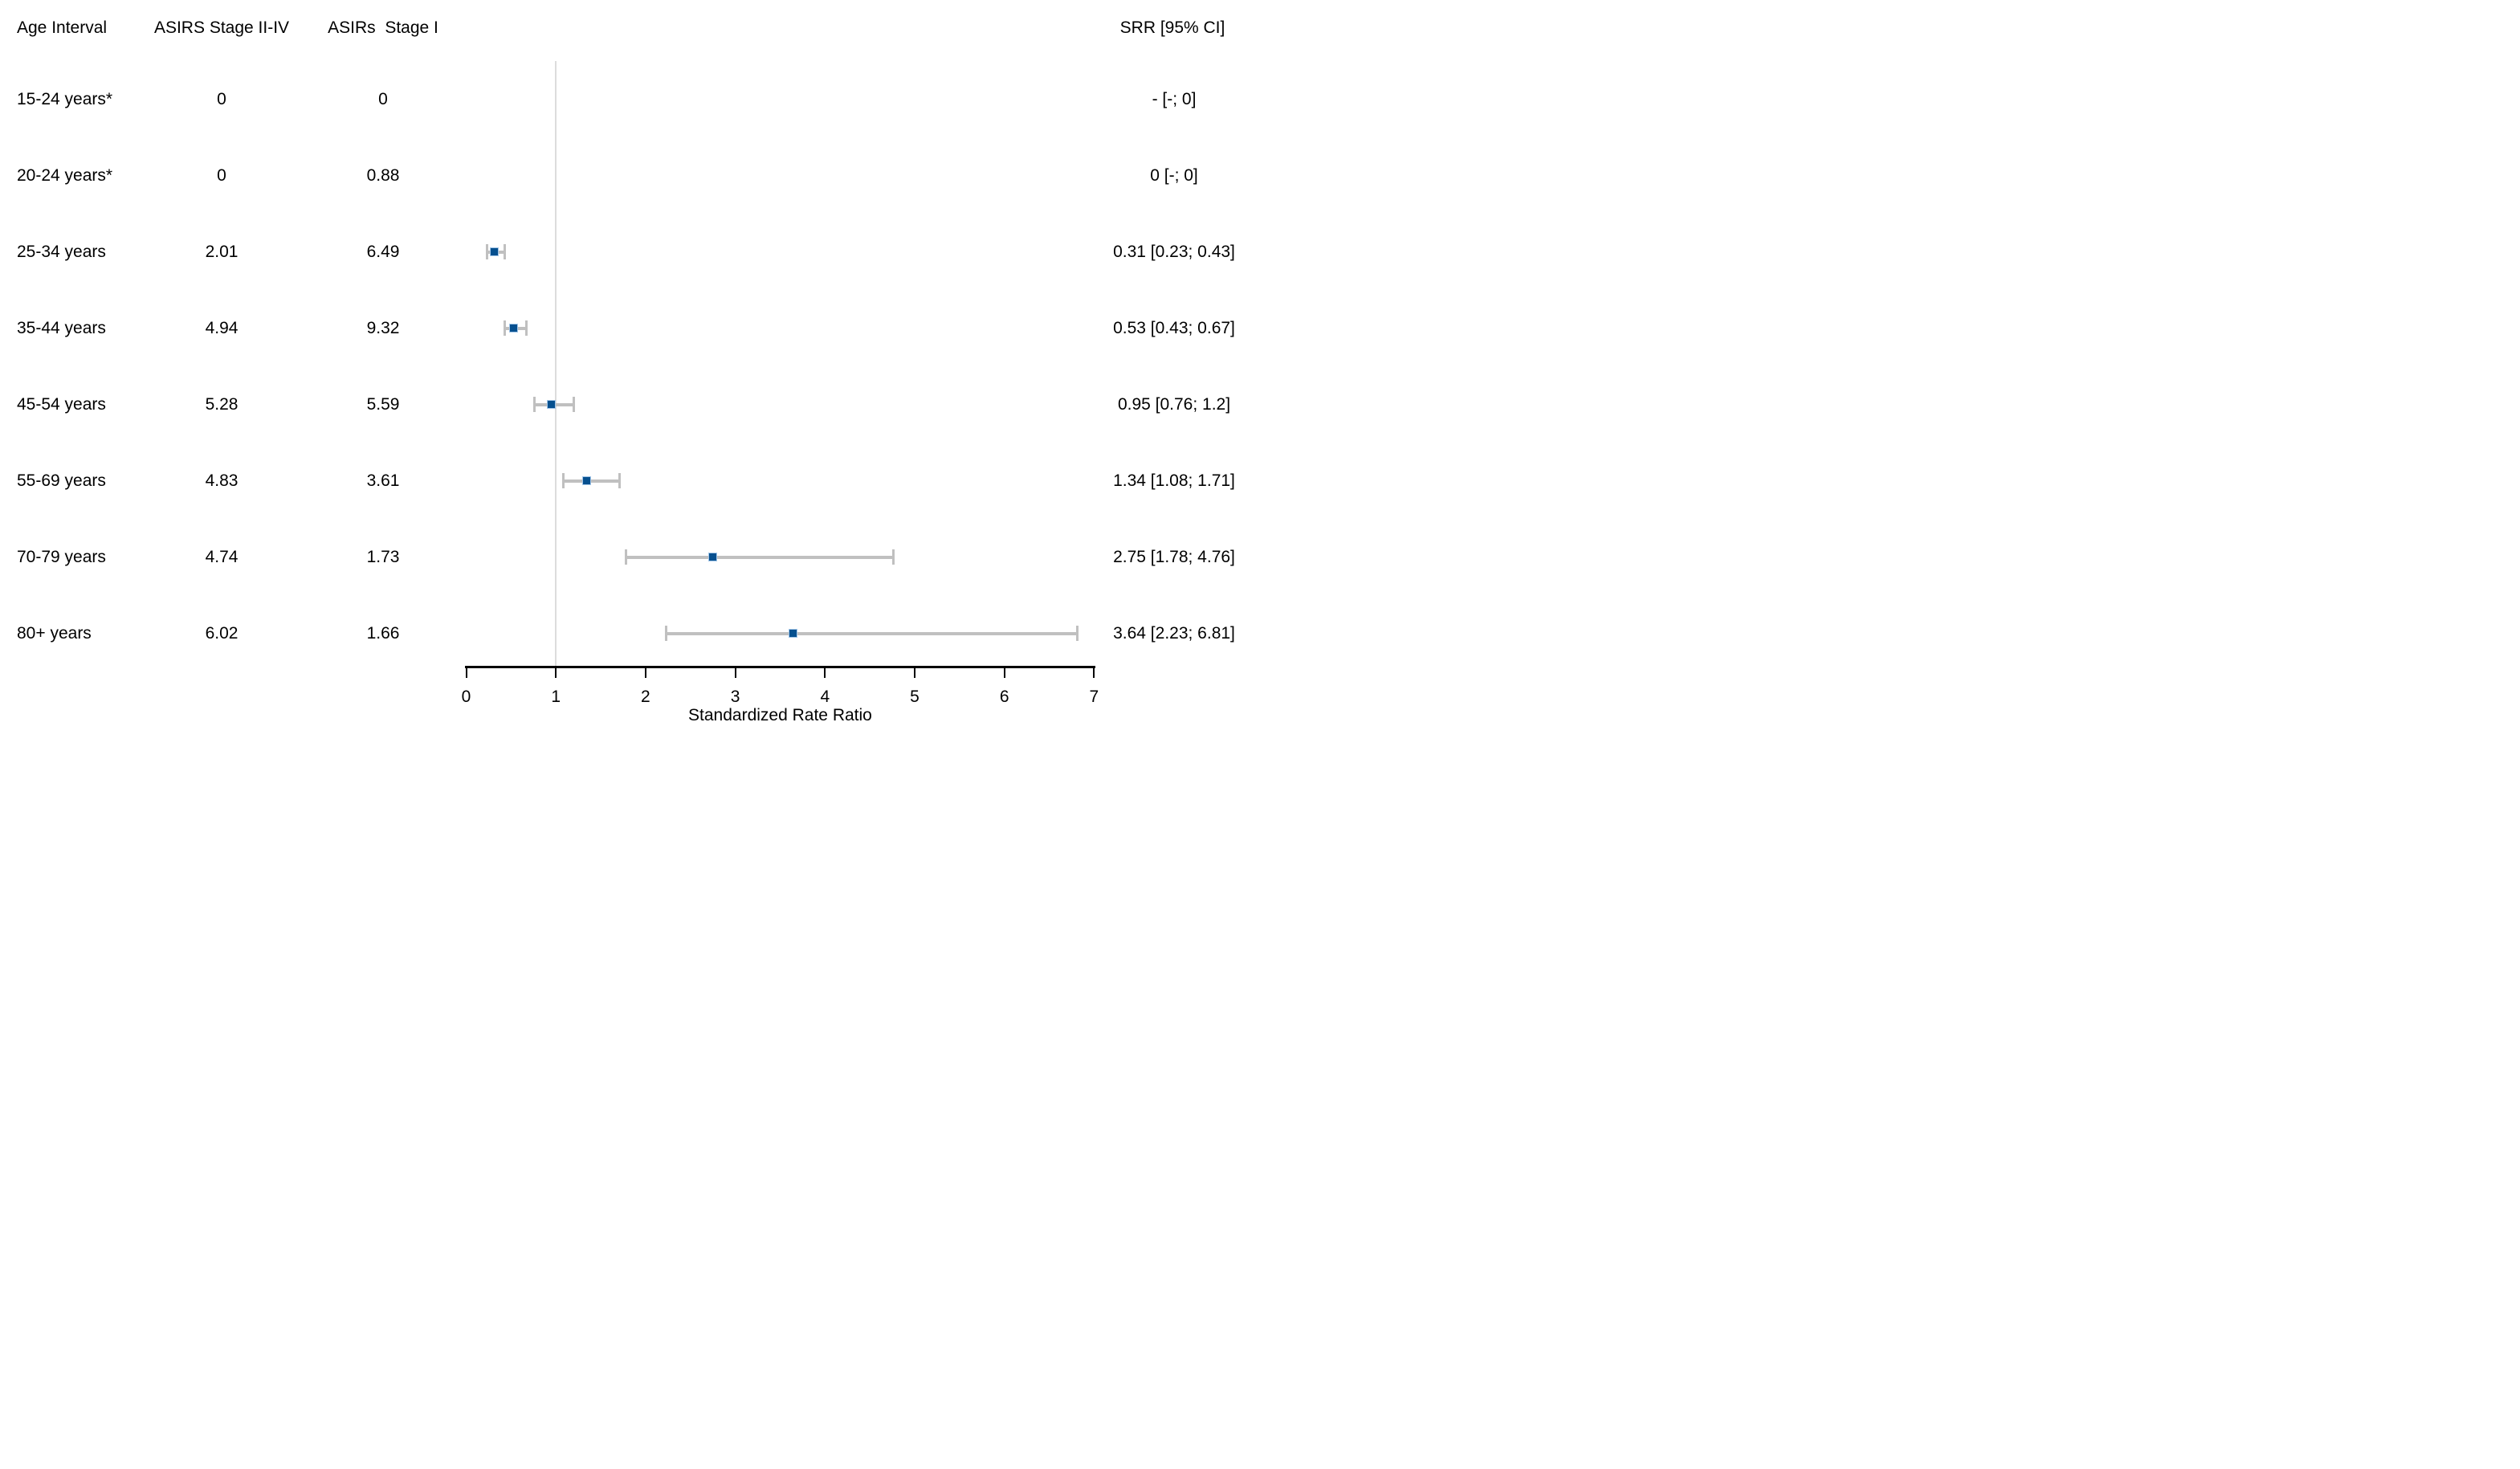 The width and height of the screenshot is (2520, 1469). What do you see at coordinates (556, 697) in the screenshot?
I see `x-axis-tick-label: 1` at bounding box center [556, 697].